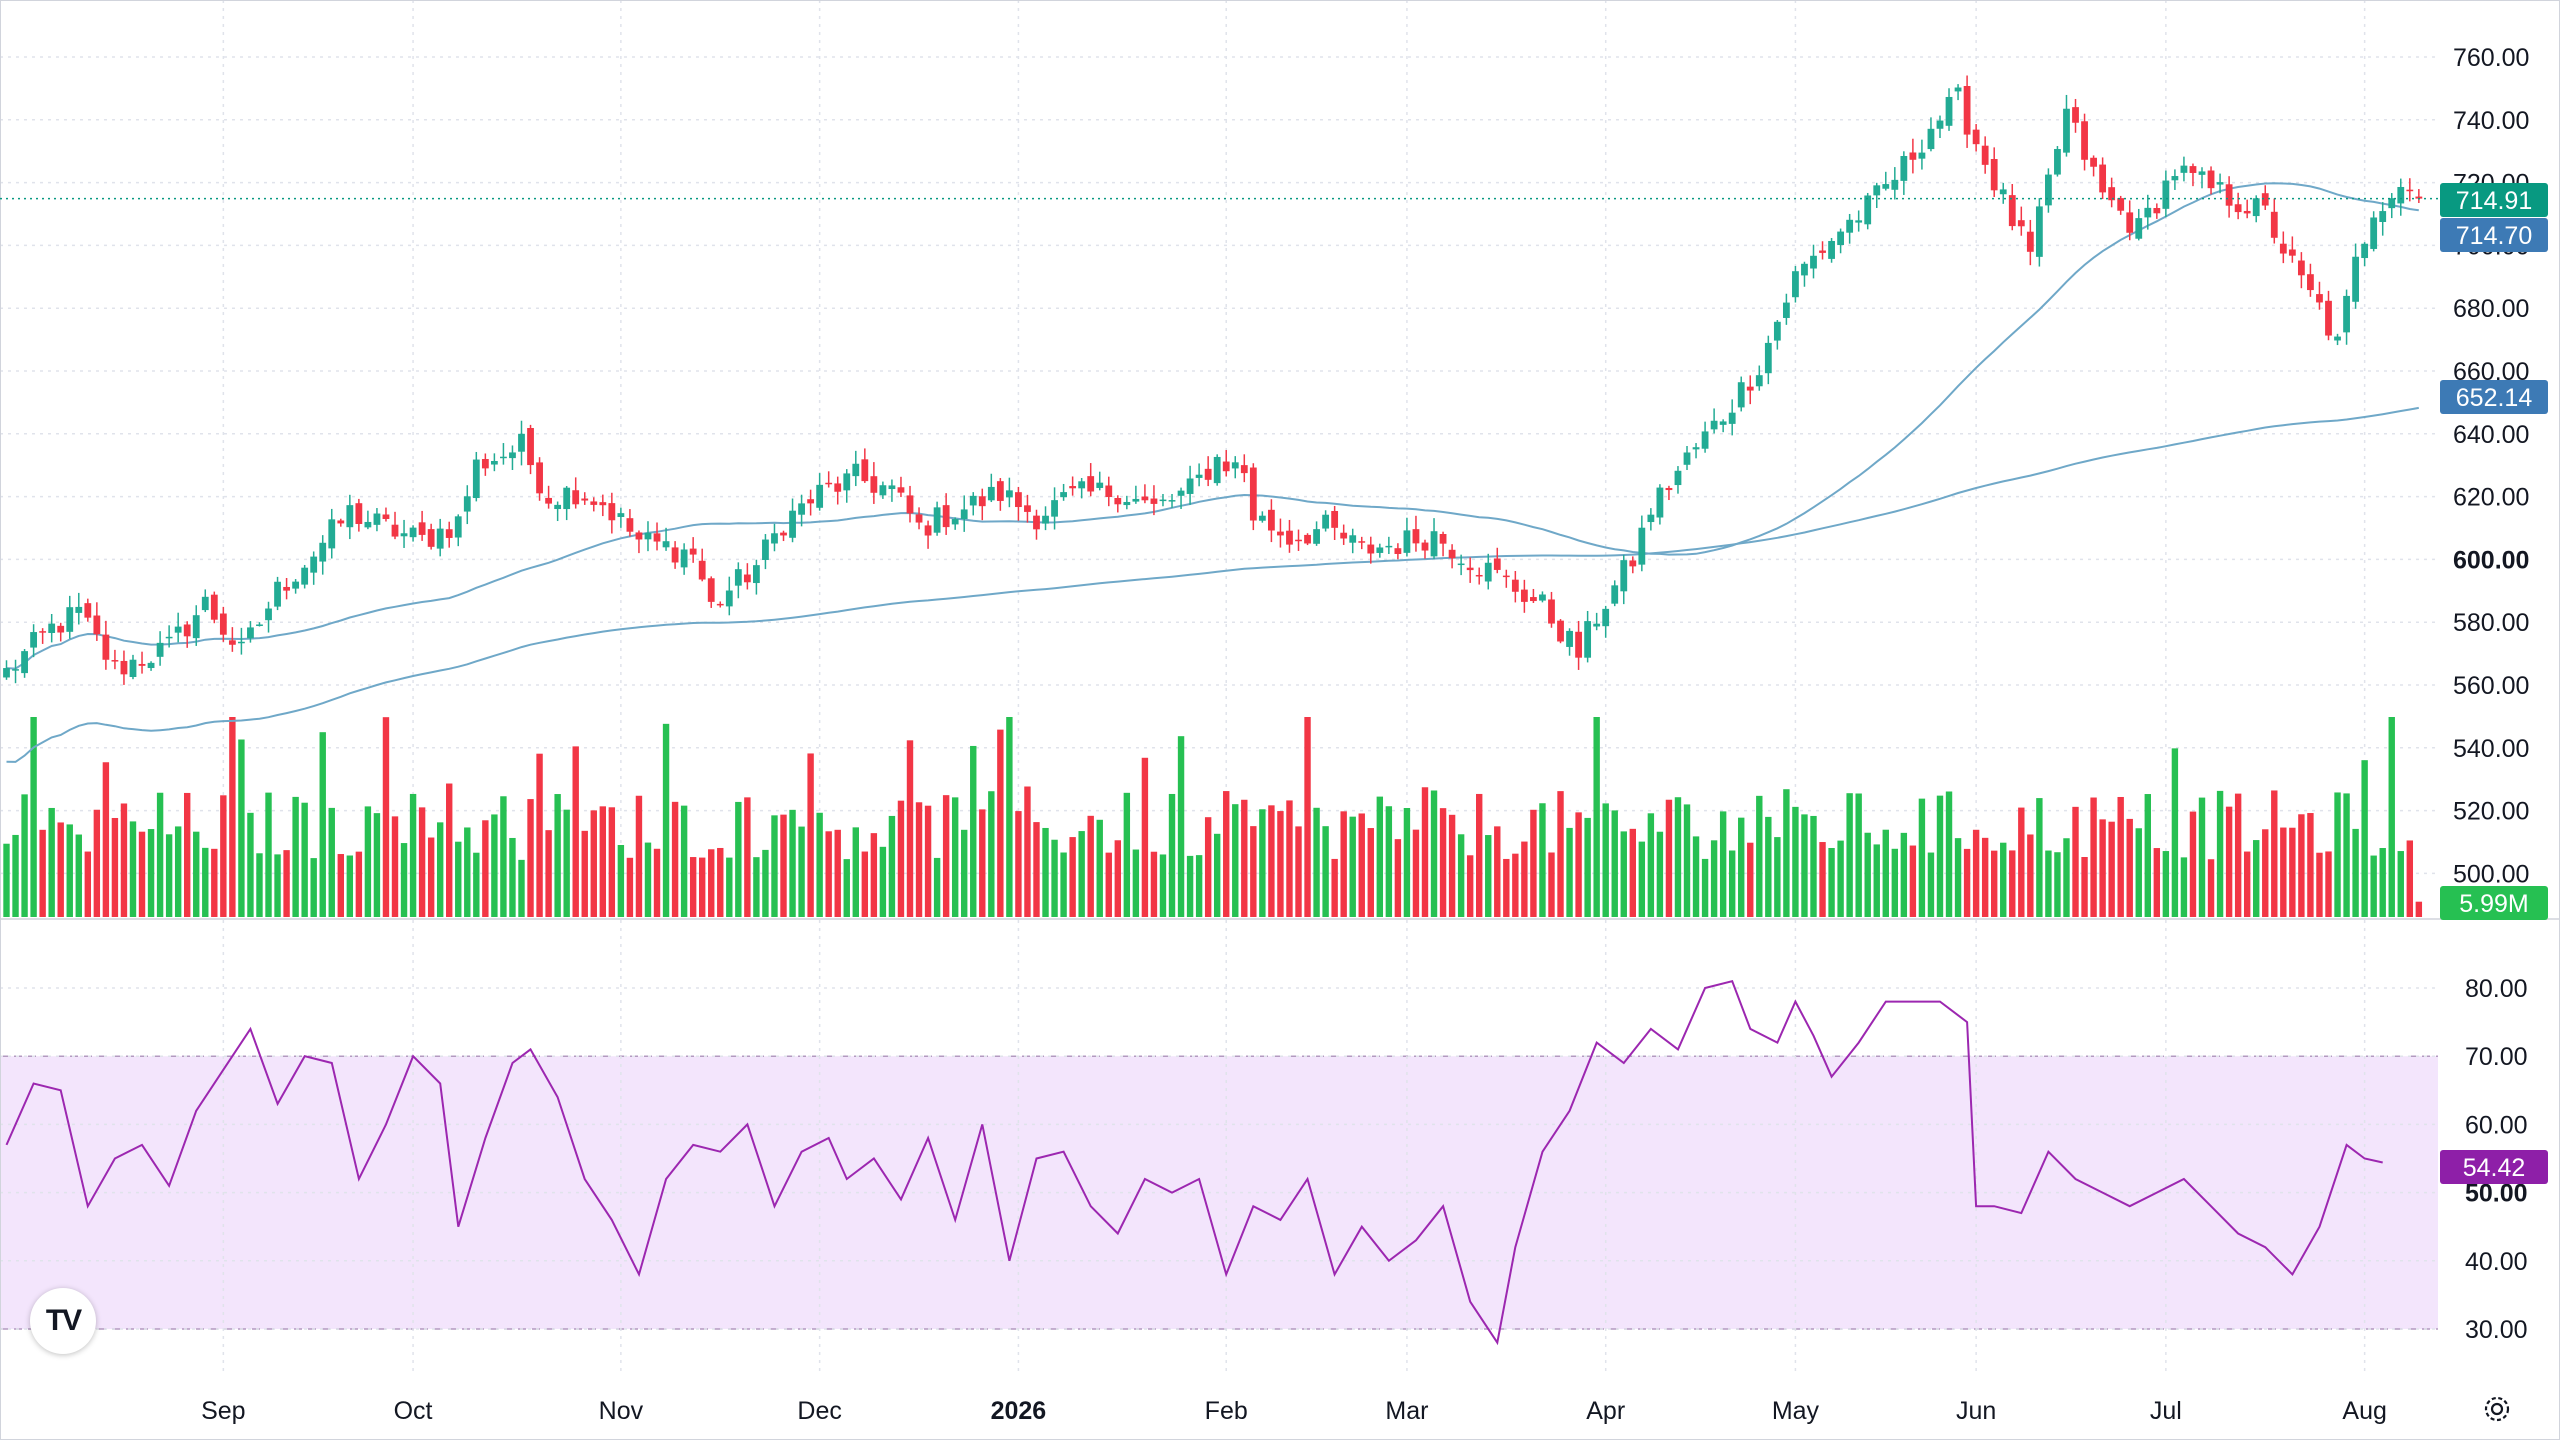 The image size is (2560, 1440). Describe the element at coordinates (1976, 1411) in the screenshot. I see `time-tick-label: Jun` at that location.